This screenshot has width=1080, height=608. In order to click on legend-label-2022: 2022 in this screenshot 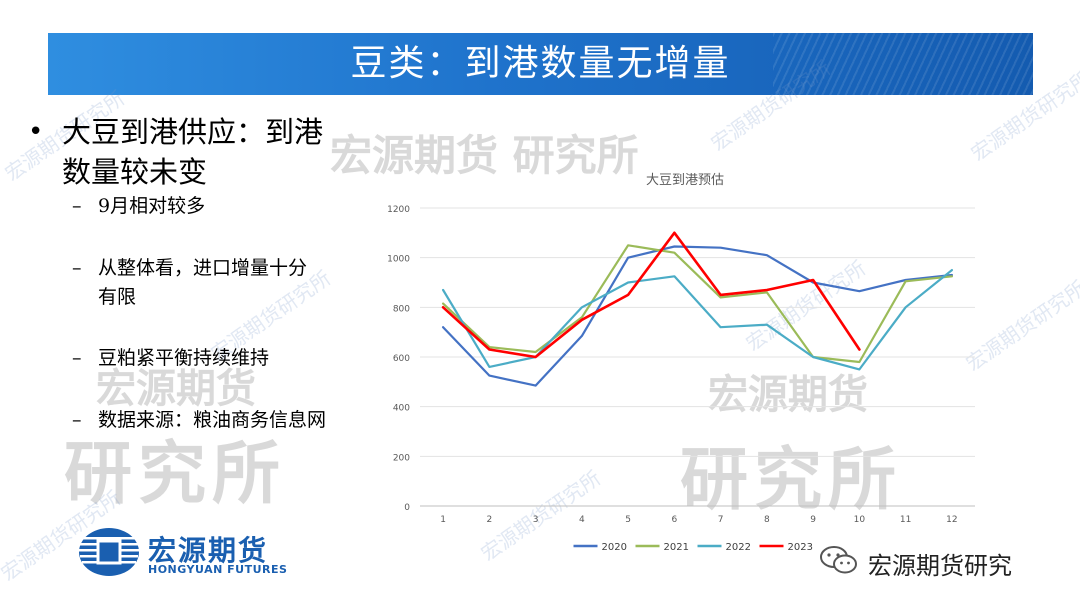, I will do `click(738, 547)`.